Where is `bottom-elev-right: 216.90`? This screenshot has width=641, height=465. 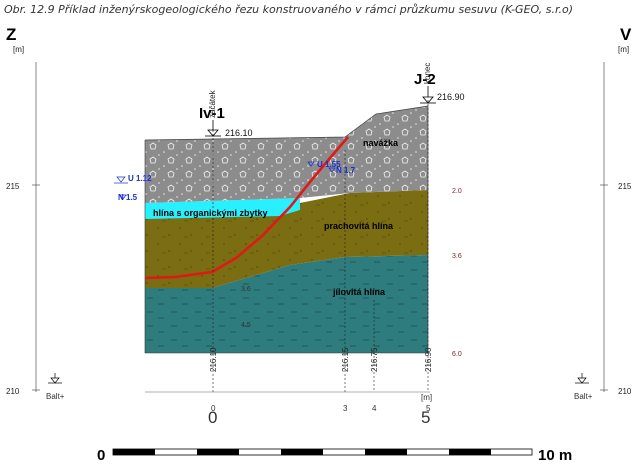 bottom-elev-right: 216.90 is located at coordinates (428, 359).